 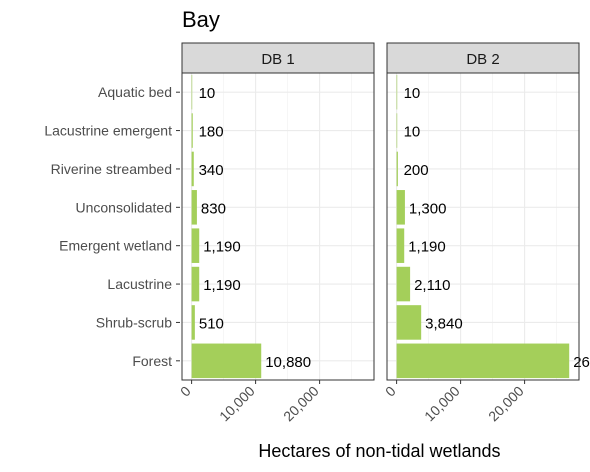 What do you see at coordinates (211, 323) in the screenshot?
I see `value-label: 510` at bounding box center [211, 323].